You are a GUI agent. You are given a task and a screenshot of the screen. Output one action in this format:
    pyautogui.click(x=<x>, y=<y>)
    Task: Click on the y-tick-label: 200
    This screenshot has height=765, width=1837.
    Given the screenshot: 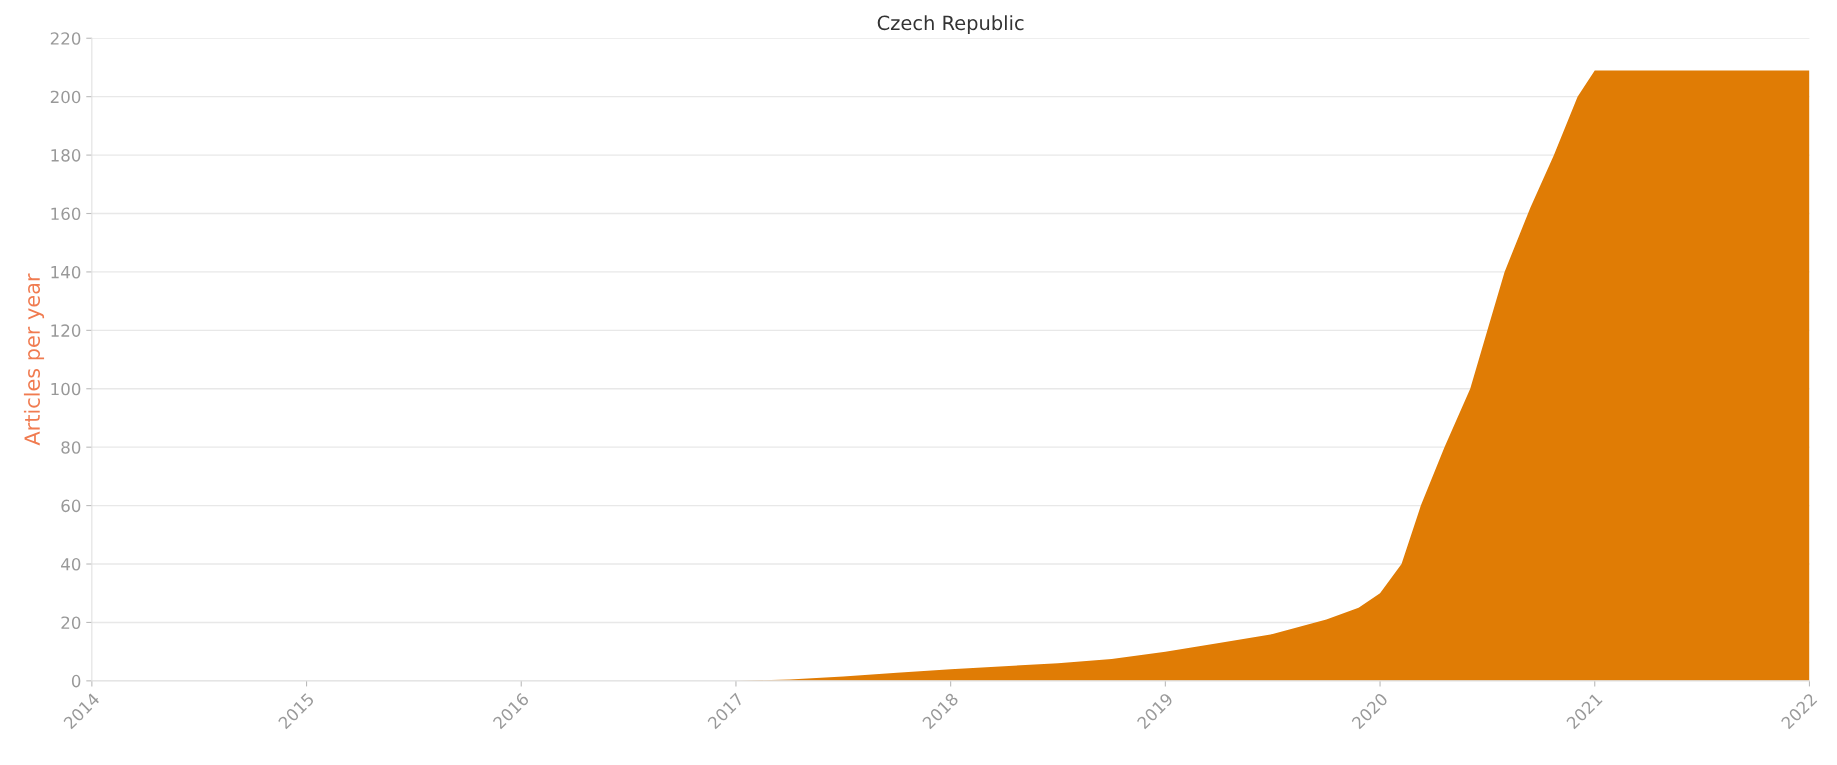 What is the action you would take?
    pyautogui.click(x=65, y=97)
    